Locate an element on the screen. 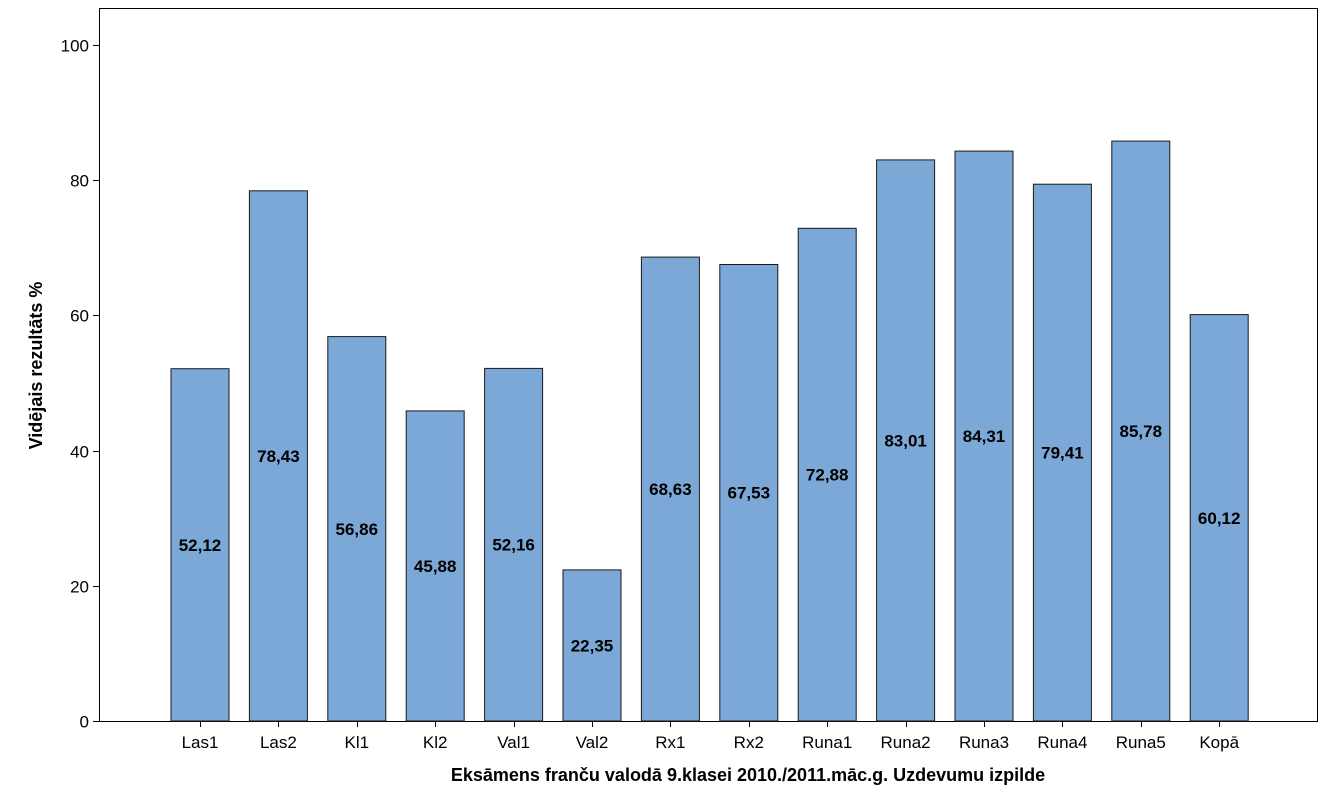 This screenshot has height=802, width=1333. x-tick-label: Runa5 is located at coordinates (1141, 742).